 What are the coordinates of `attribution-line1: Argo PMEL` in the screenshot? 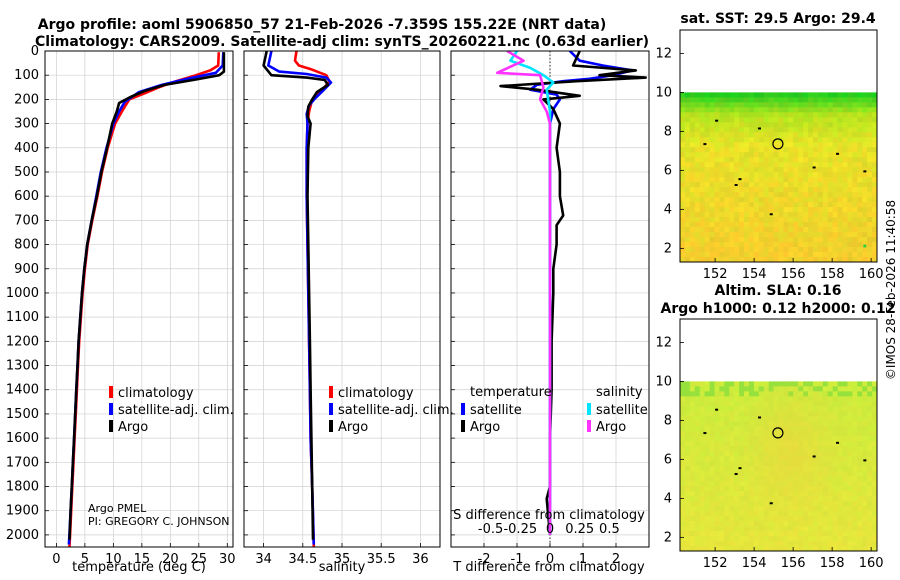 It's located at (117, 508).